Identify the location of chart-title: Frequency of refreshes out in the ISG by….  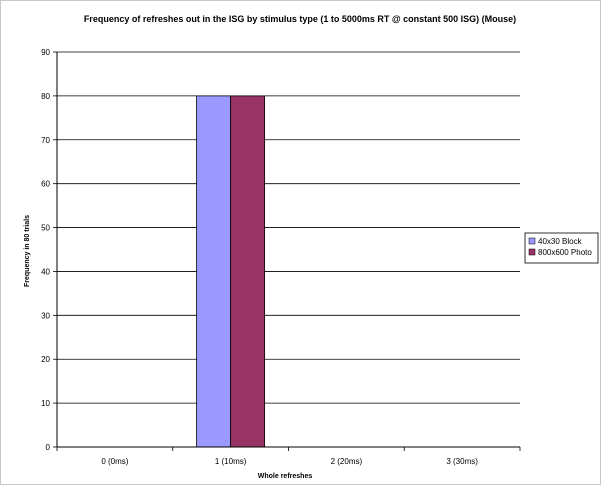
(300, 19).